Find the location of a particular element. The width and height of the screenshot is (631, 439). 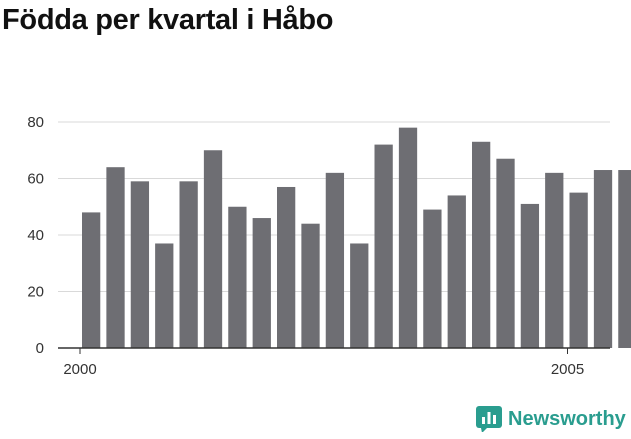

axes: 200020052010201520202025 is located at coordinates (334, 362).